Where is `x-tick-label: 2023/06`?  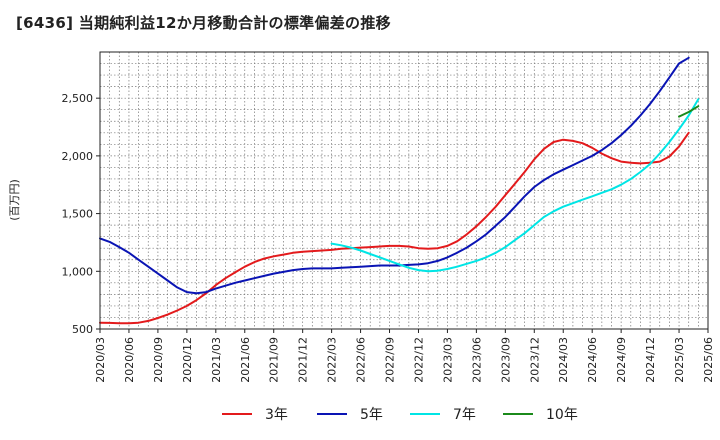
x-tick-label: 2023/06 is located at coordinates (476, 360).